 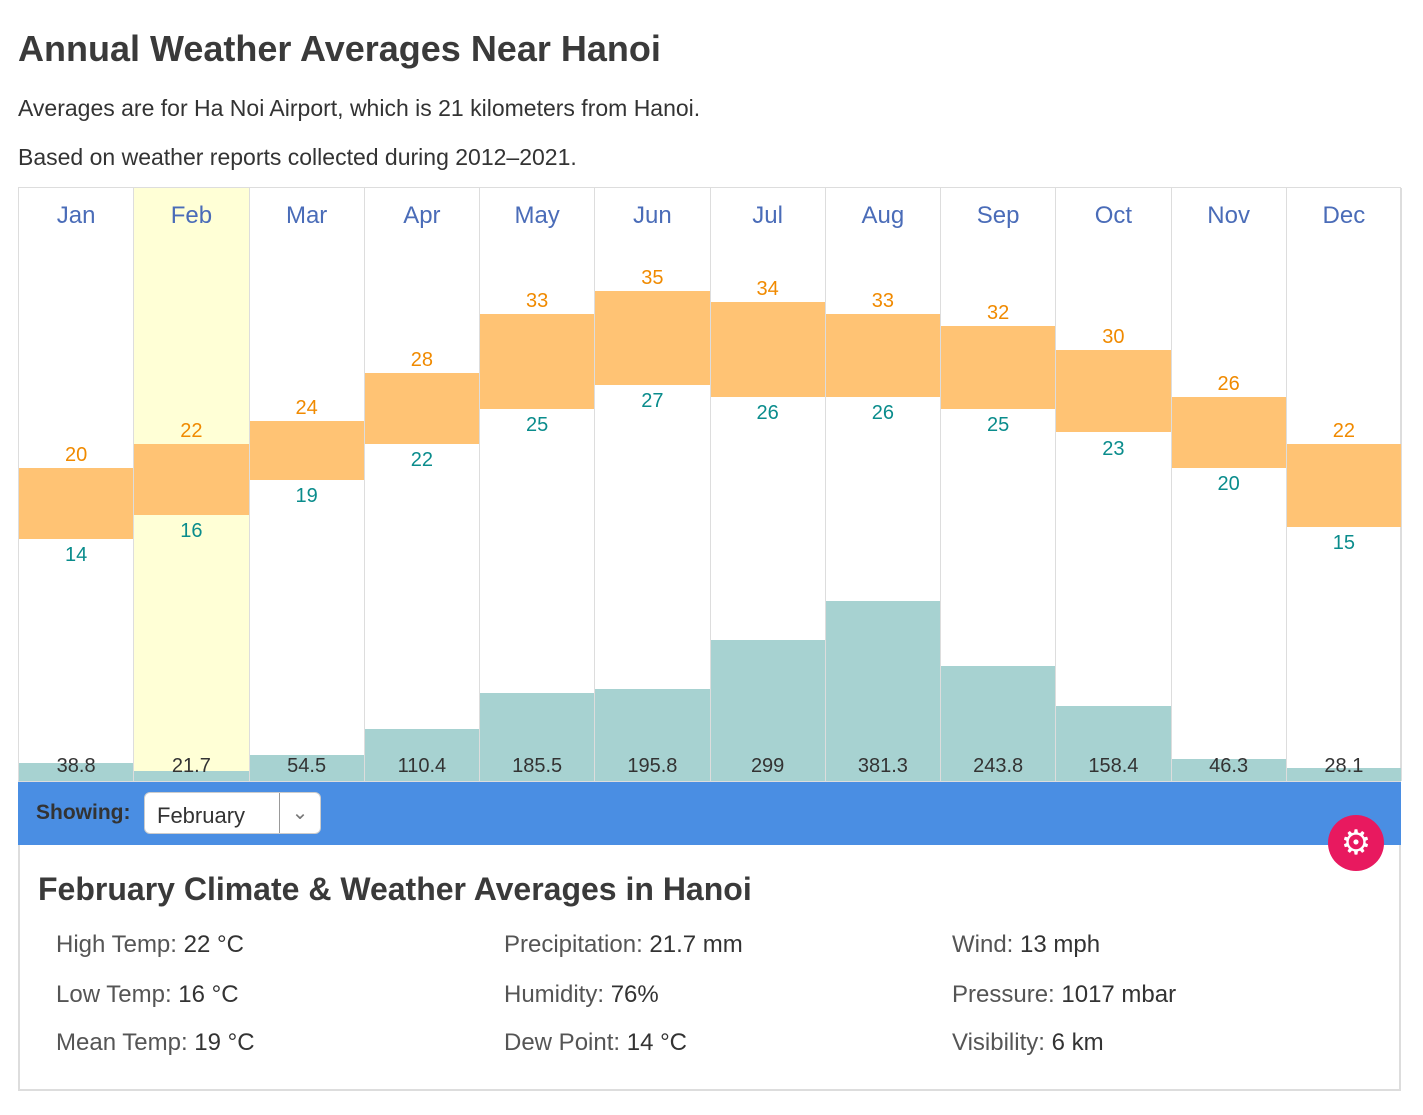 What do you see at coordinates (537, 215) in the screenshot?
I see `month-label: May` at bounding box center [537, 215].